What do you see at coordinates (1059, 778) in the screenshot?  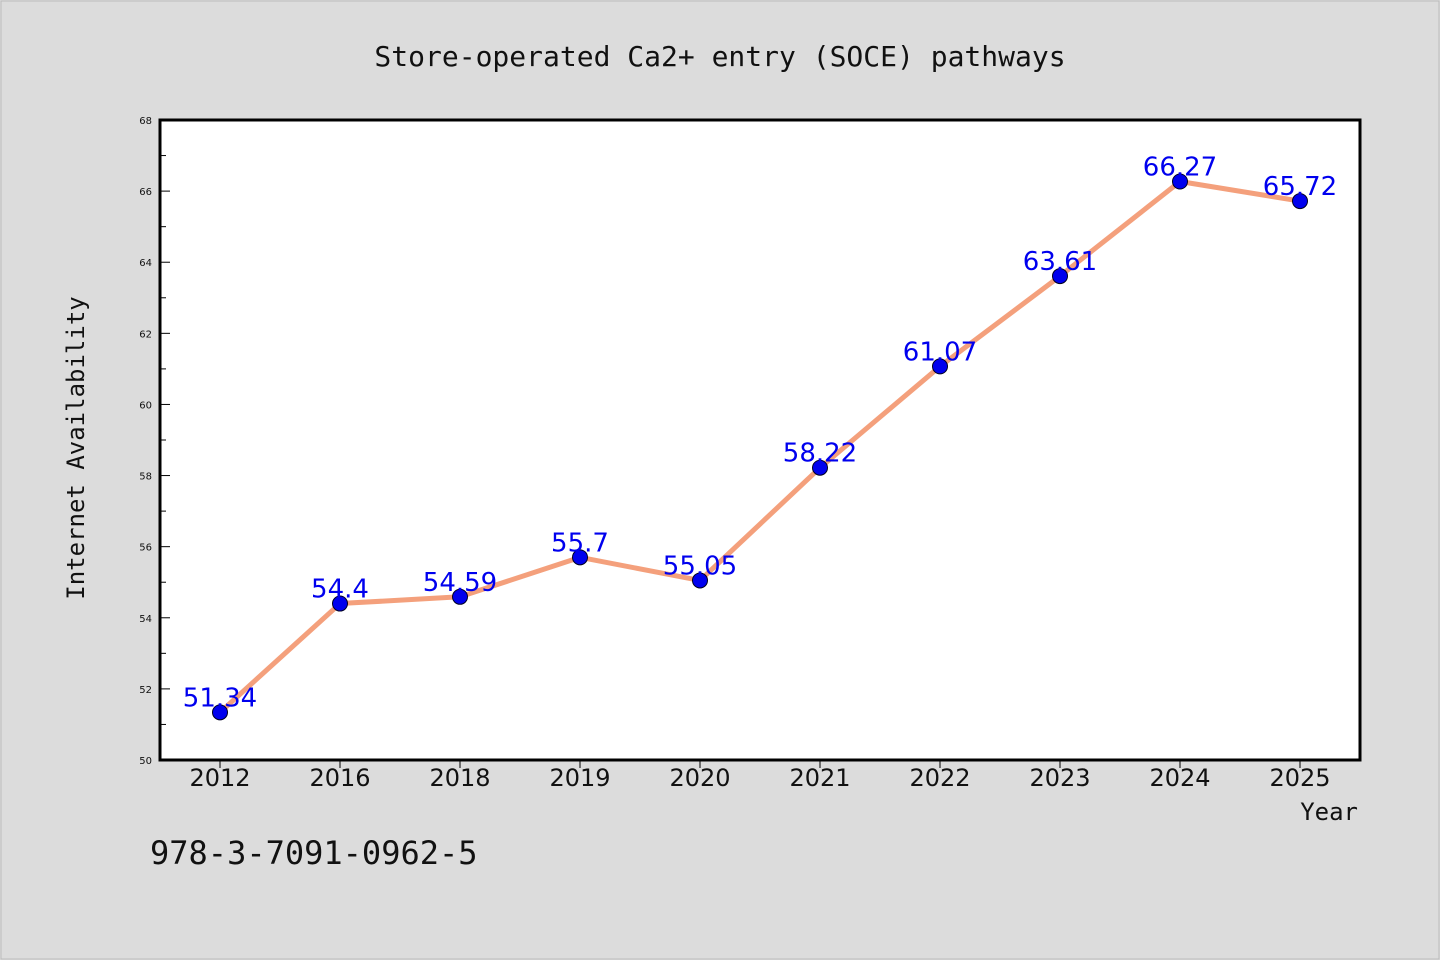 I see `x-tick-label: 2023` at bounding box center [1059, 778].